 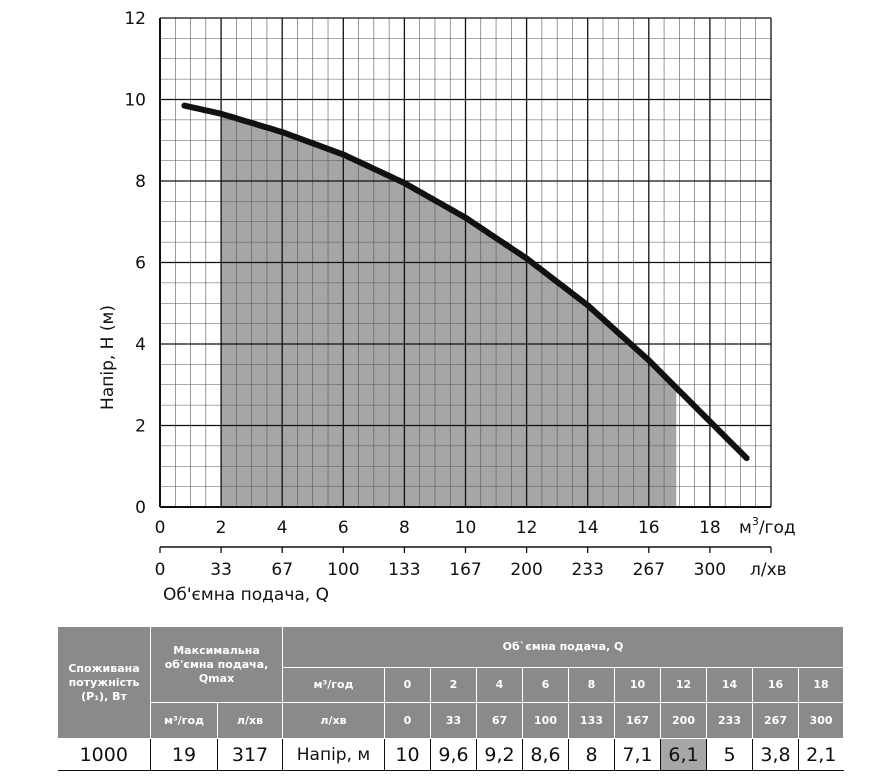 I want to click on head-value: 8,6, so click(x=545, y=754).